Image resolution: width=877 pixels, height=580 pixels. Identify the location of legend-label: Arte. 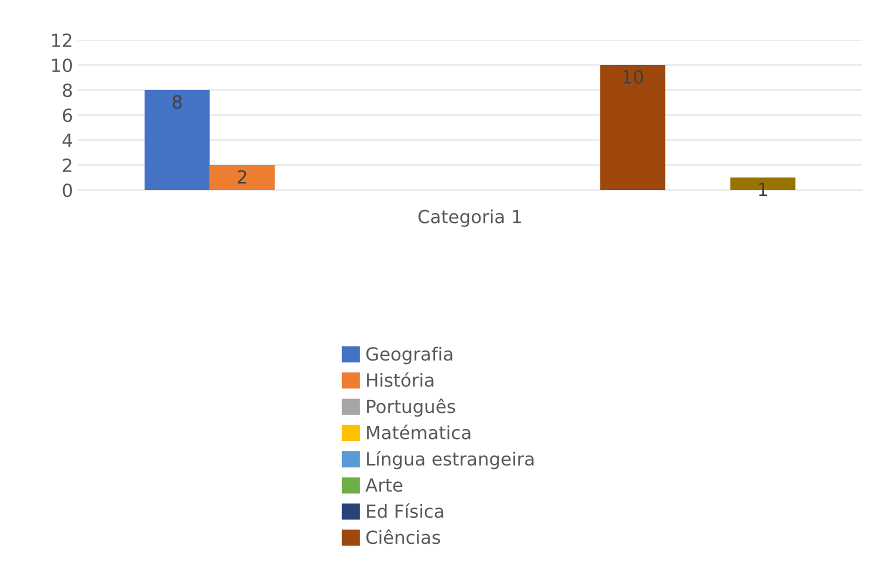
(383, 485).